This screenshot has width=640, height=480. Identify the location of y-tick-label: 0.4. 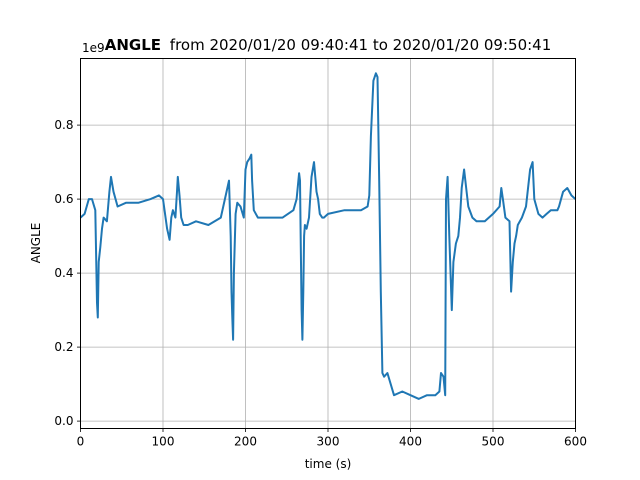
(63, 273).